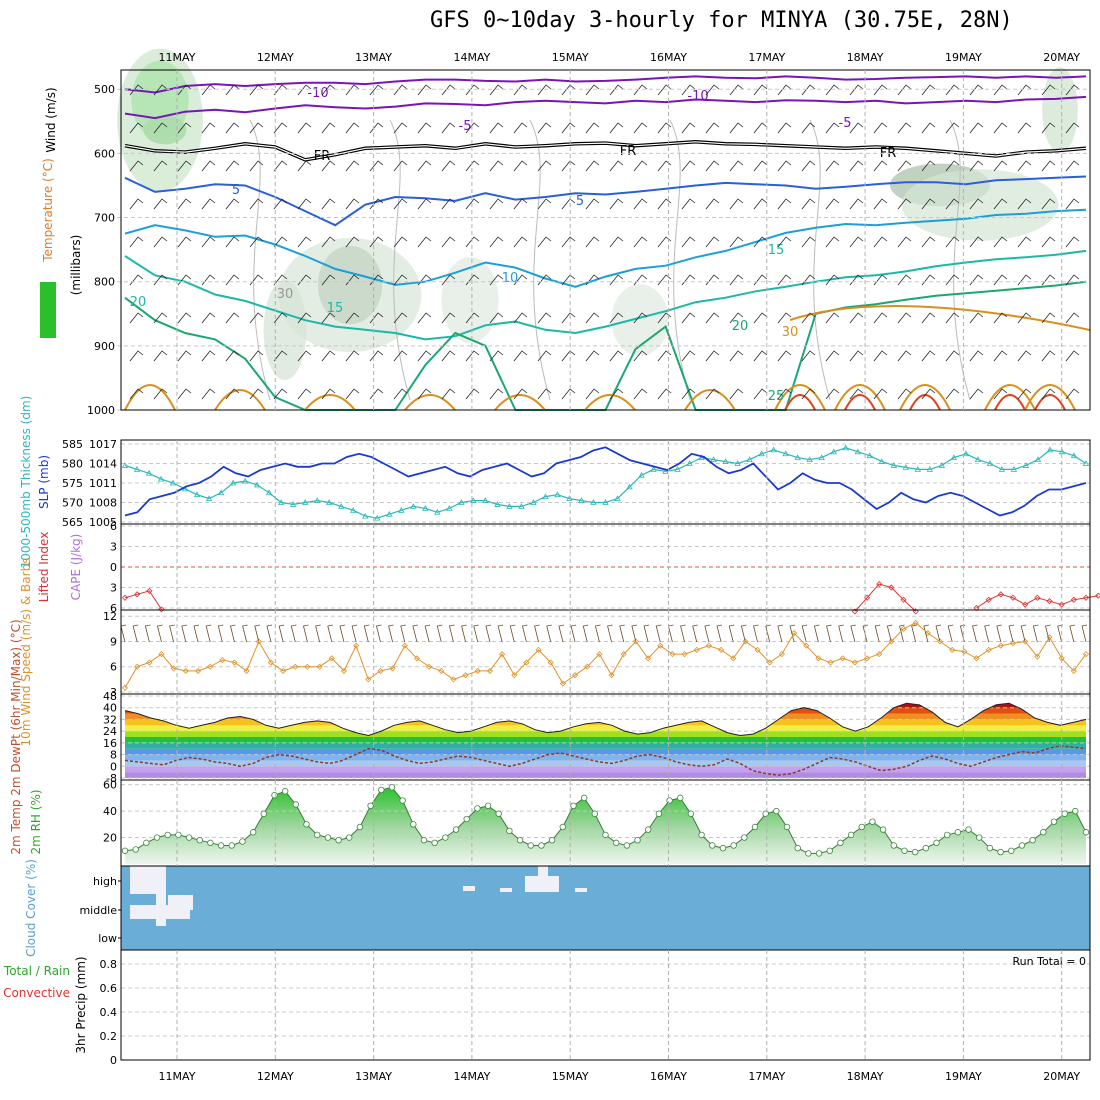  What do you see at coordinates (44, 567) in the screenshot?
I see `ylabel-lifted: Lifted Index` at bounding box center [44, 567].